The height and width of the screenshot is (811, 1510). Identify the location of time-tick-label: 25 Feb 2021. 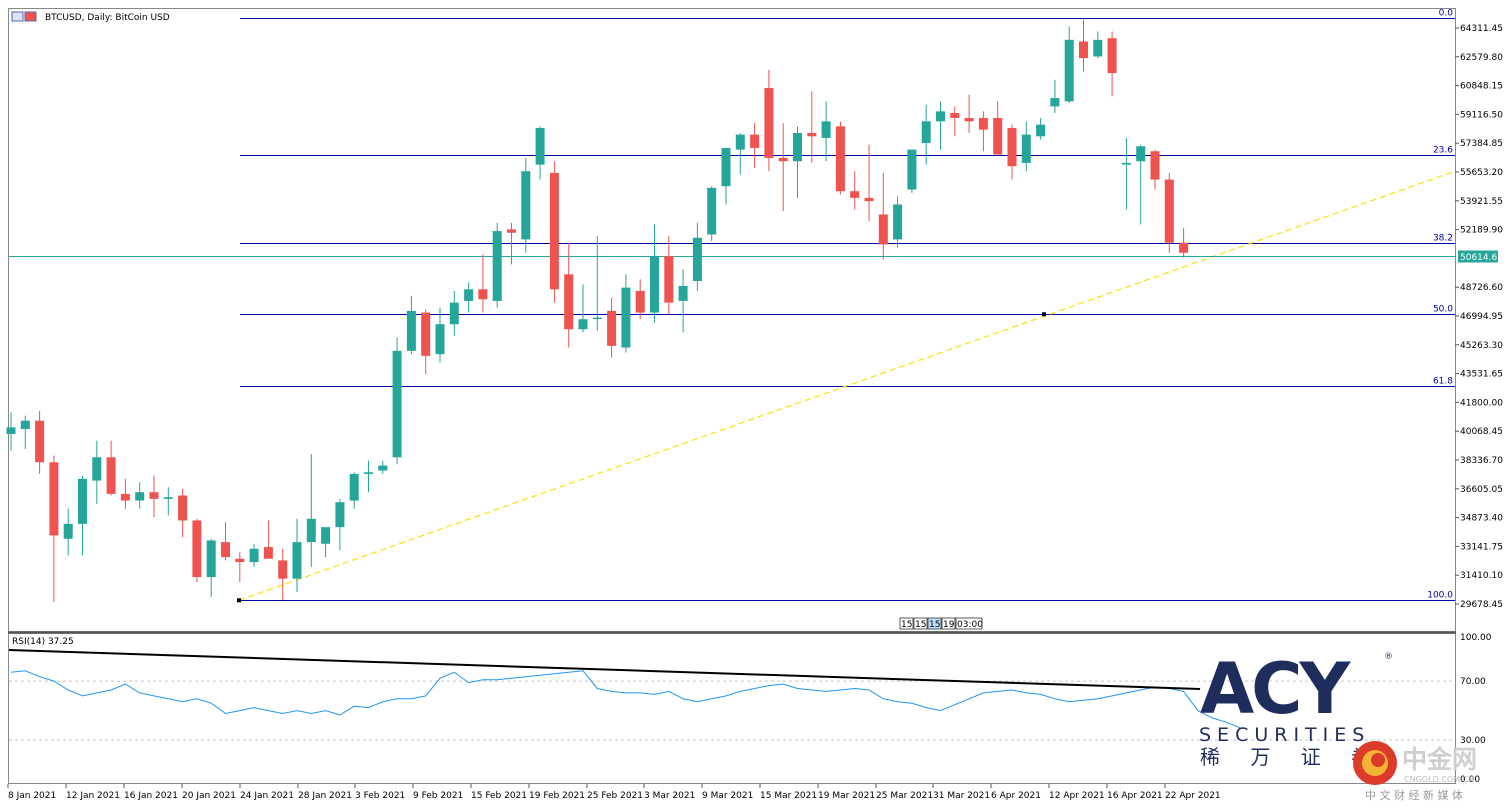
(615, 796).